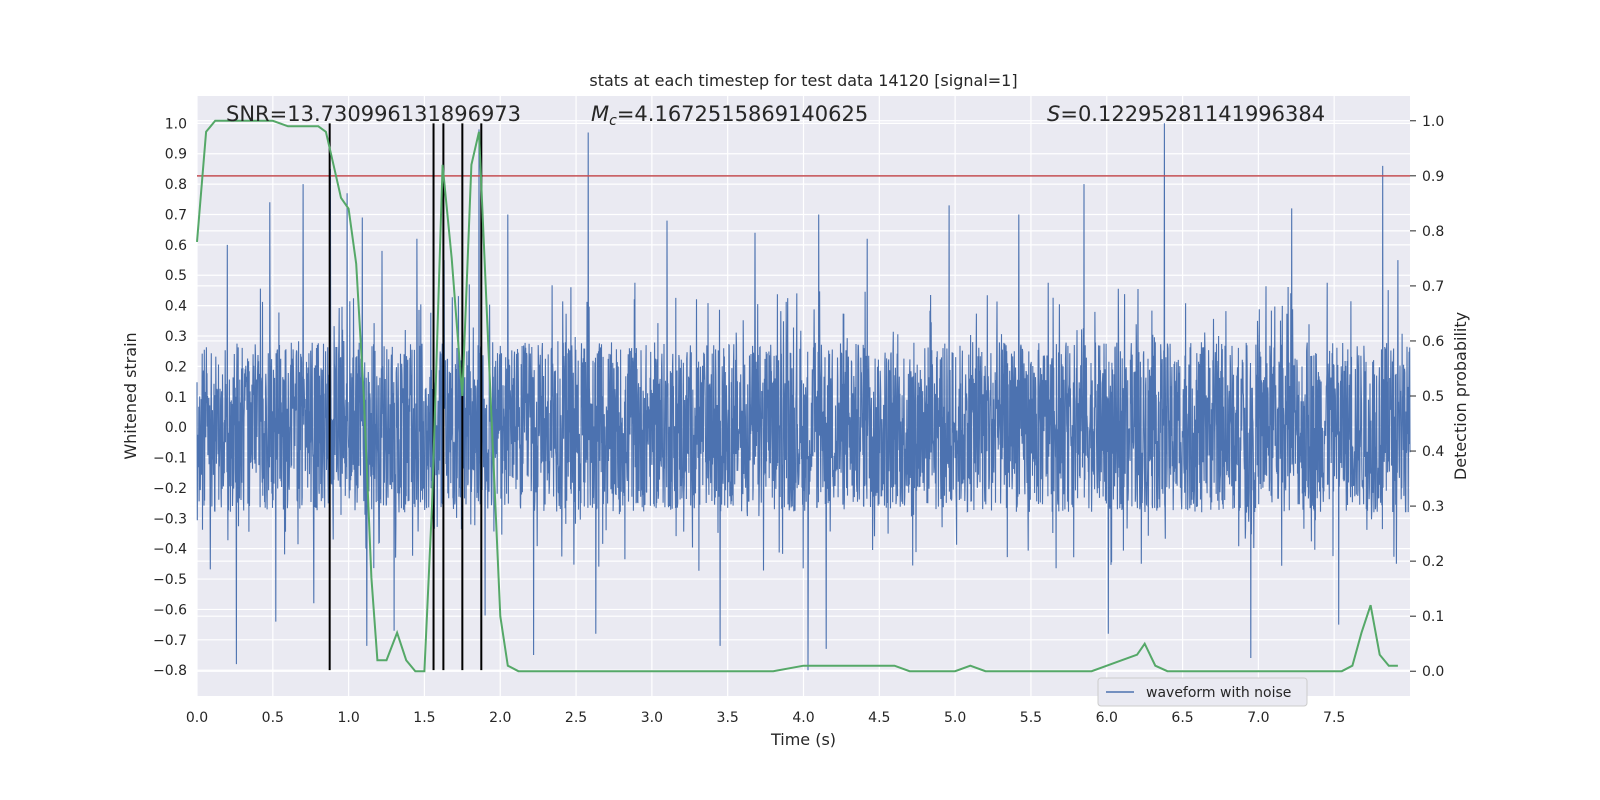 The width and height of the screenshot is (1600, 800). What do you see at coordinates (1433, 342) in the screenshot?
I see `y-right-tick-label: 0.6` at bounding box center [1433, 342].